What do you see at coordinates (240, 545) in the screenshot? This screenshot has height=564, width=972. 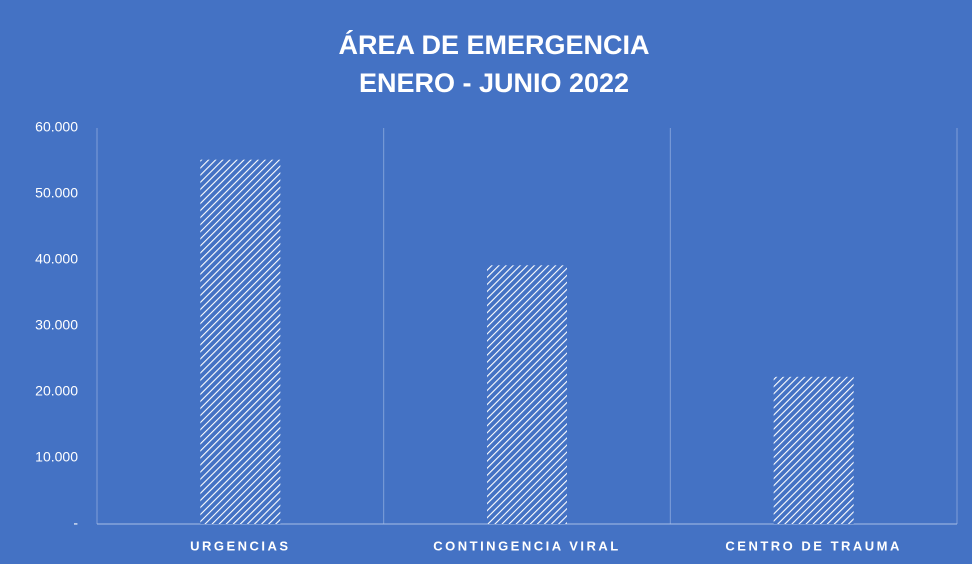 I see `x-tick-label: URGENCIAS` at bounding box center [240, 545].